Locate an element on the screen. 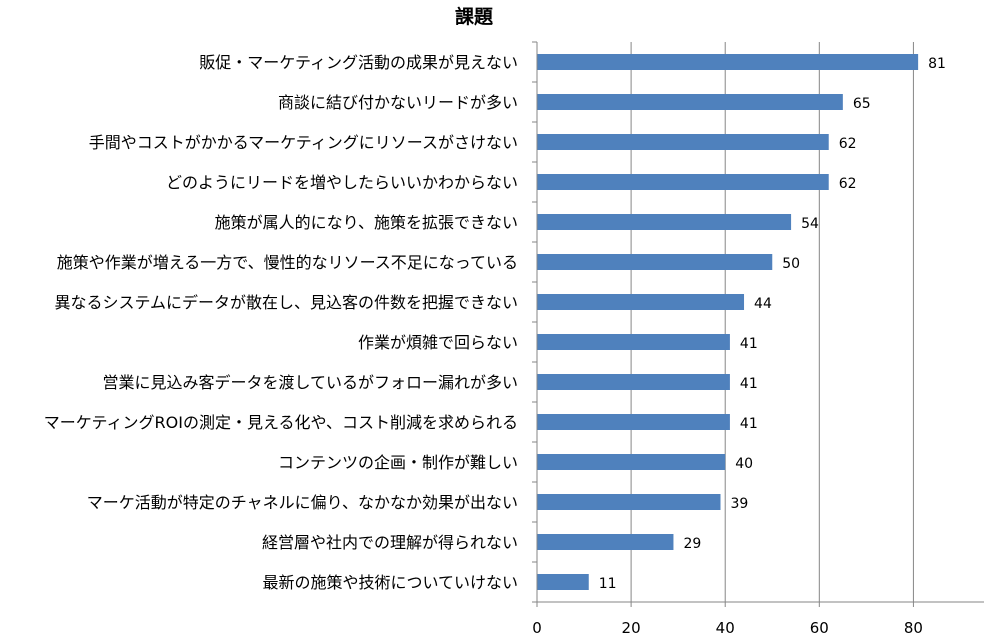  category-label: 経営層や社内での理解が得られない is located at coordinates (390, 542).